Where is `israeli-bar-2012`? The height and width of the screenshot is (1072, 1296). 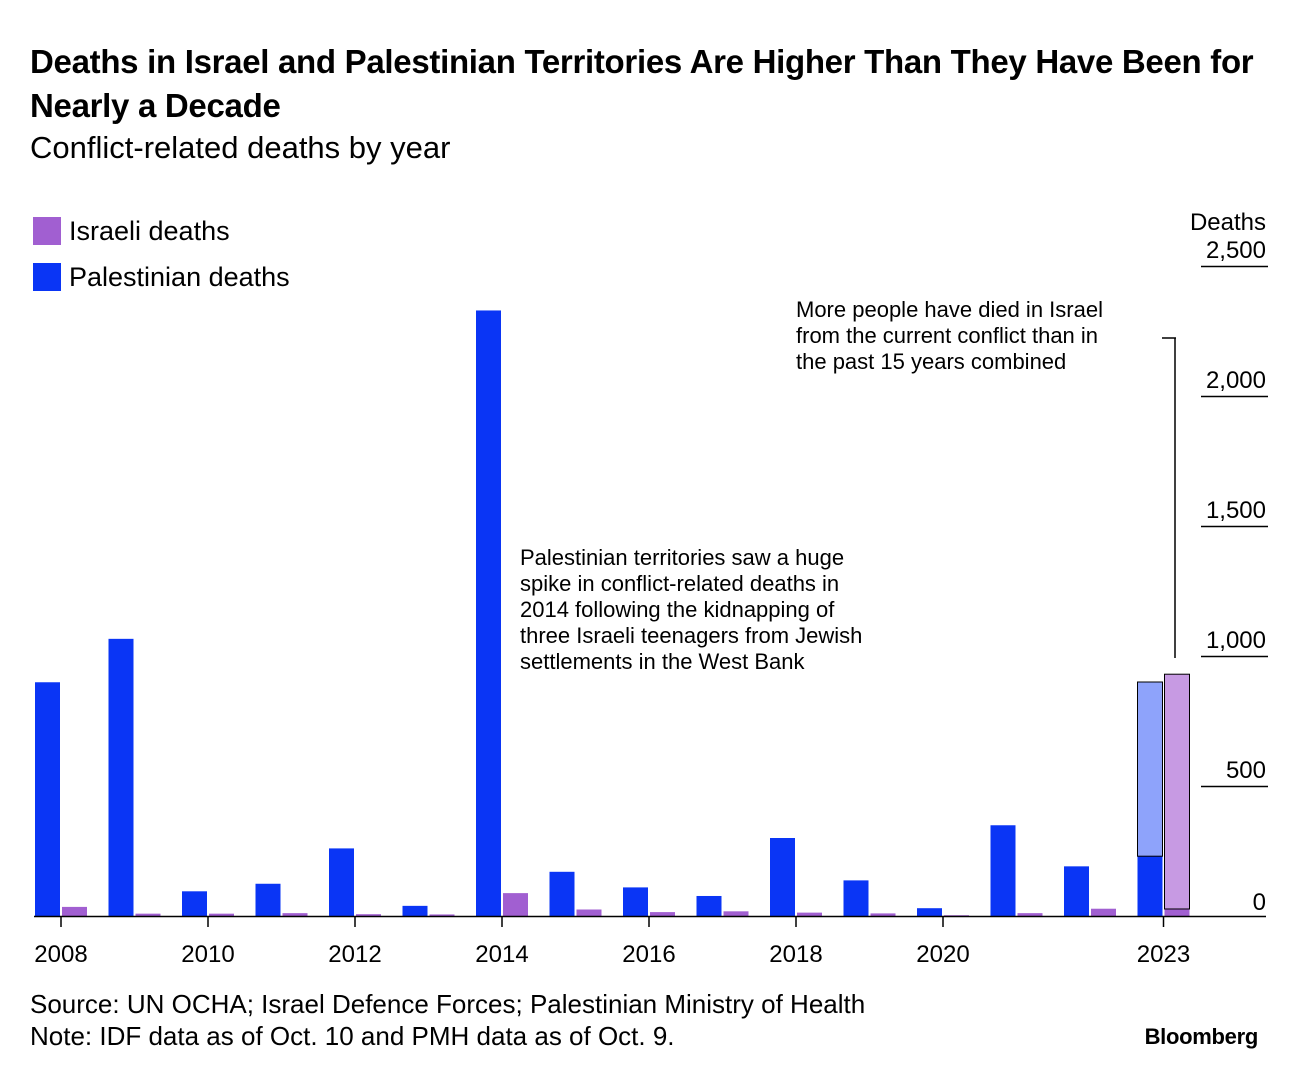 israeli-bar-2012 is located at coordinates (368, 915).